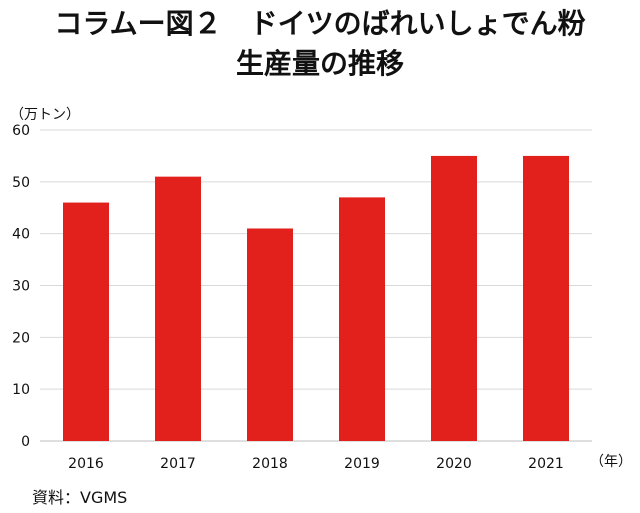  I want to click on y-tick-label: 10, so click(21, 390).